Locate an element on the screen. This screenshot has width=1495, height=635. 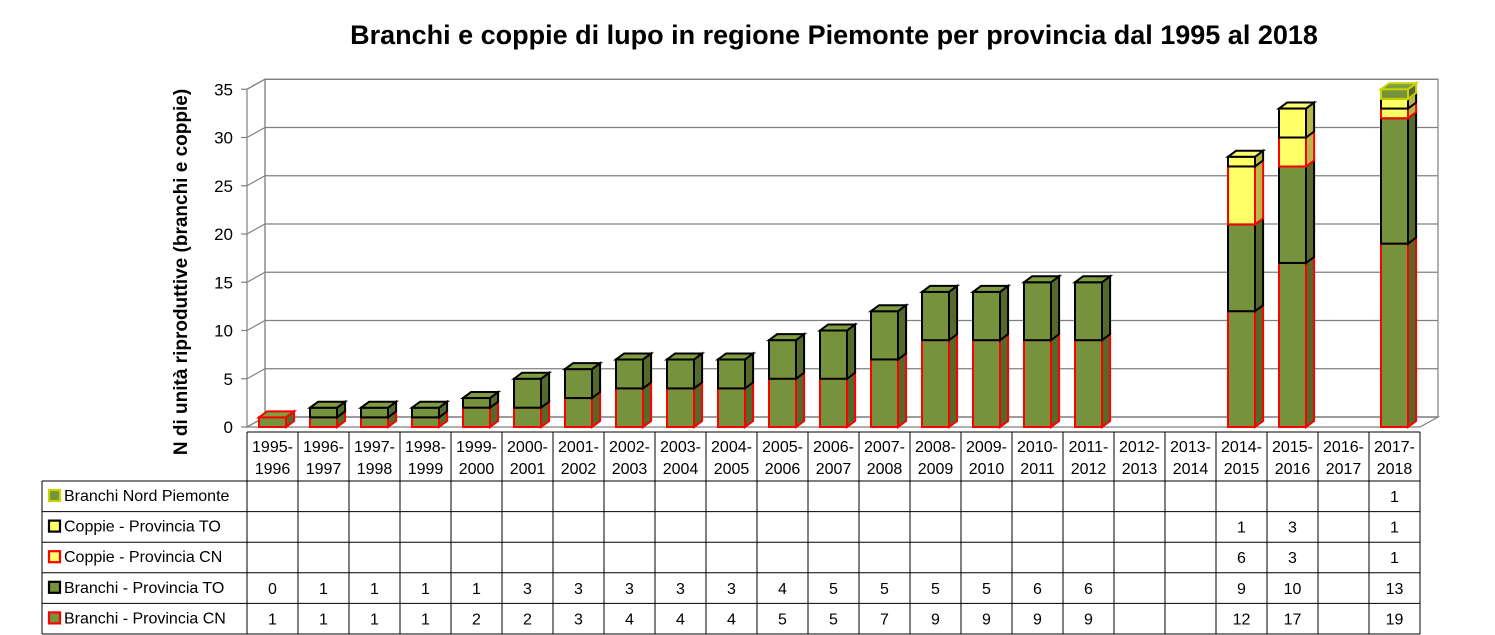
x-tick-label: 2016 is located at coordinates (1293, 469).